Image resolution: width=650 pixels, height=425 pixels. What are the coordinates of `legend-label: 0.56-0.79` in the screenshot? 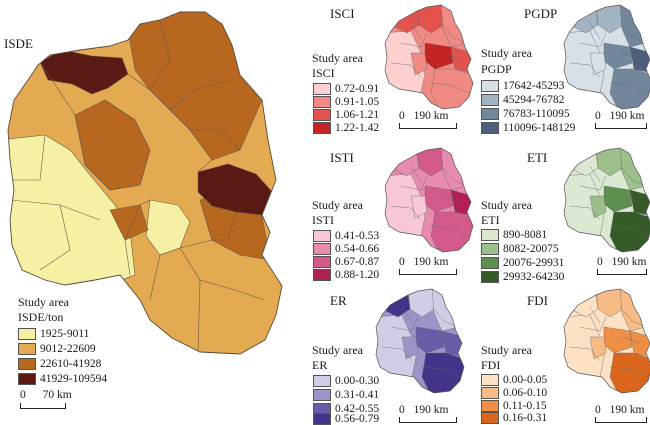 It's located at (357, 419).